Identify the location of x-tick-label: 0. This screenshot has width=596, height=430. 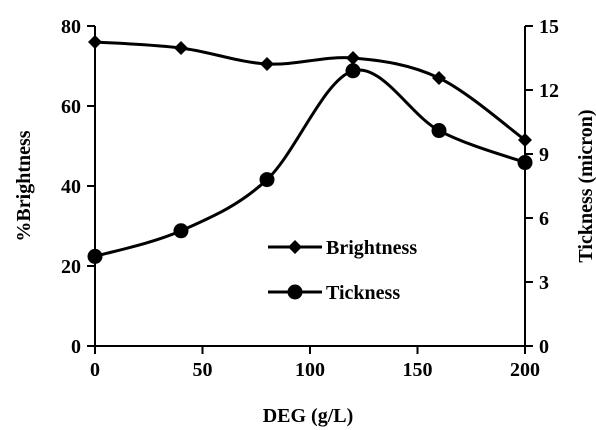
(95, 370).